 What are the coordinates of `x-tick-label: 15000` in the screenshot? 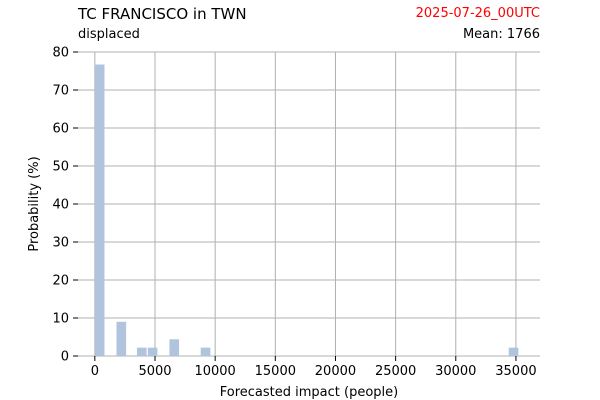 It's located at (275, 371).